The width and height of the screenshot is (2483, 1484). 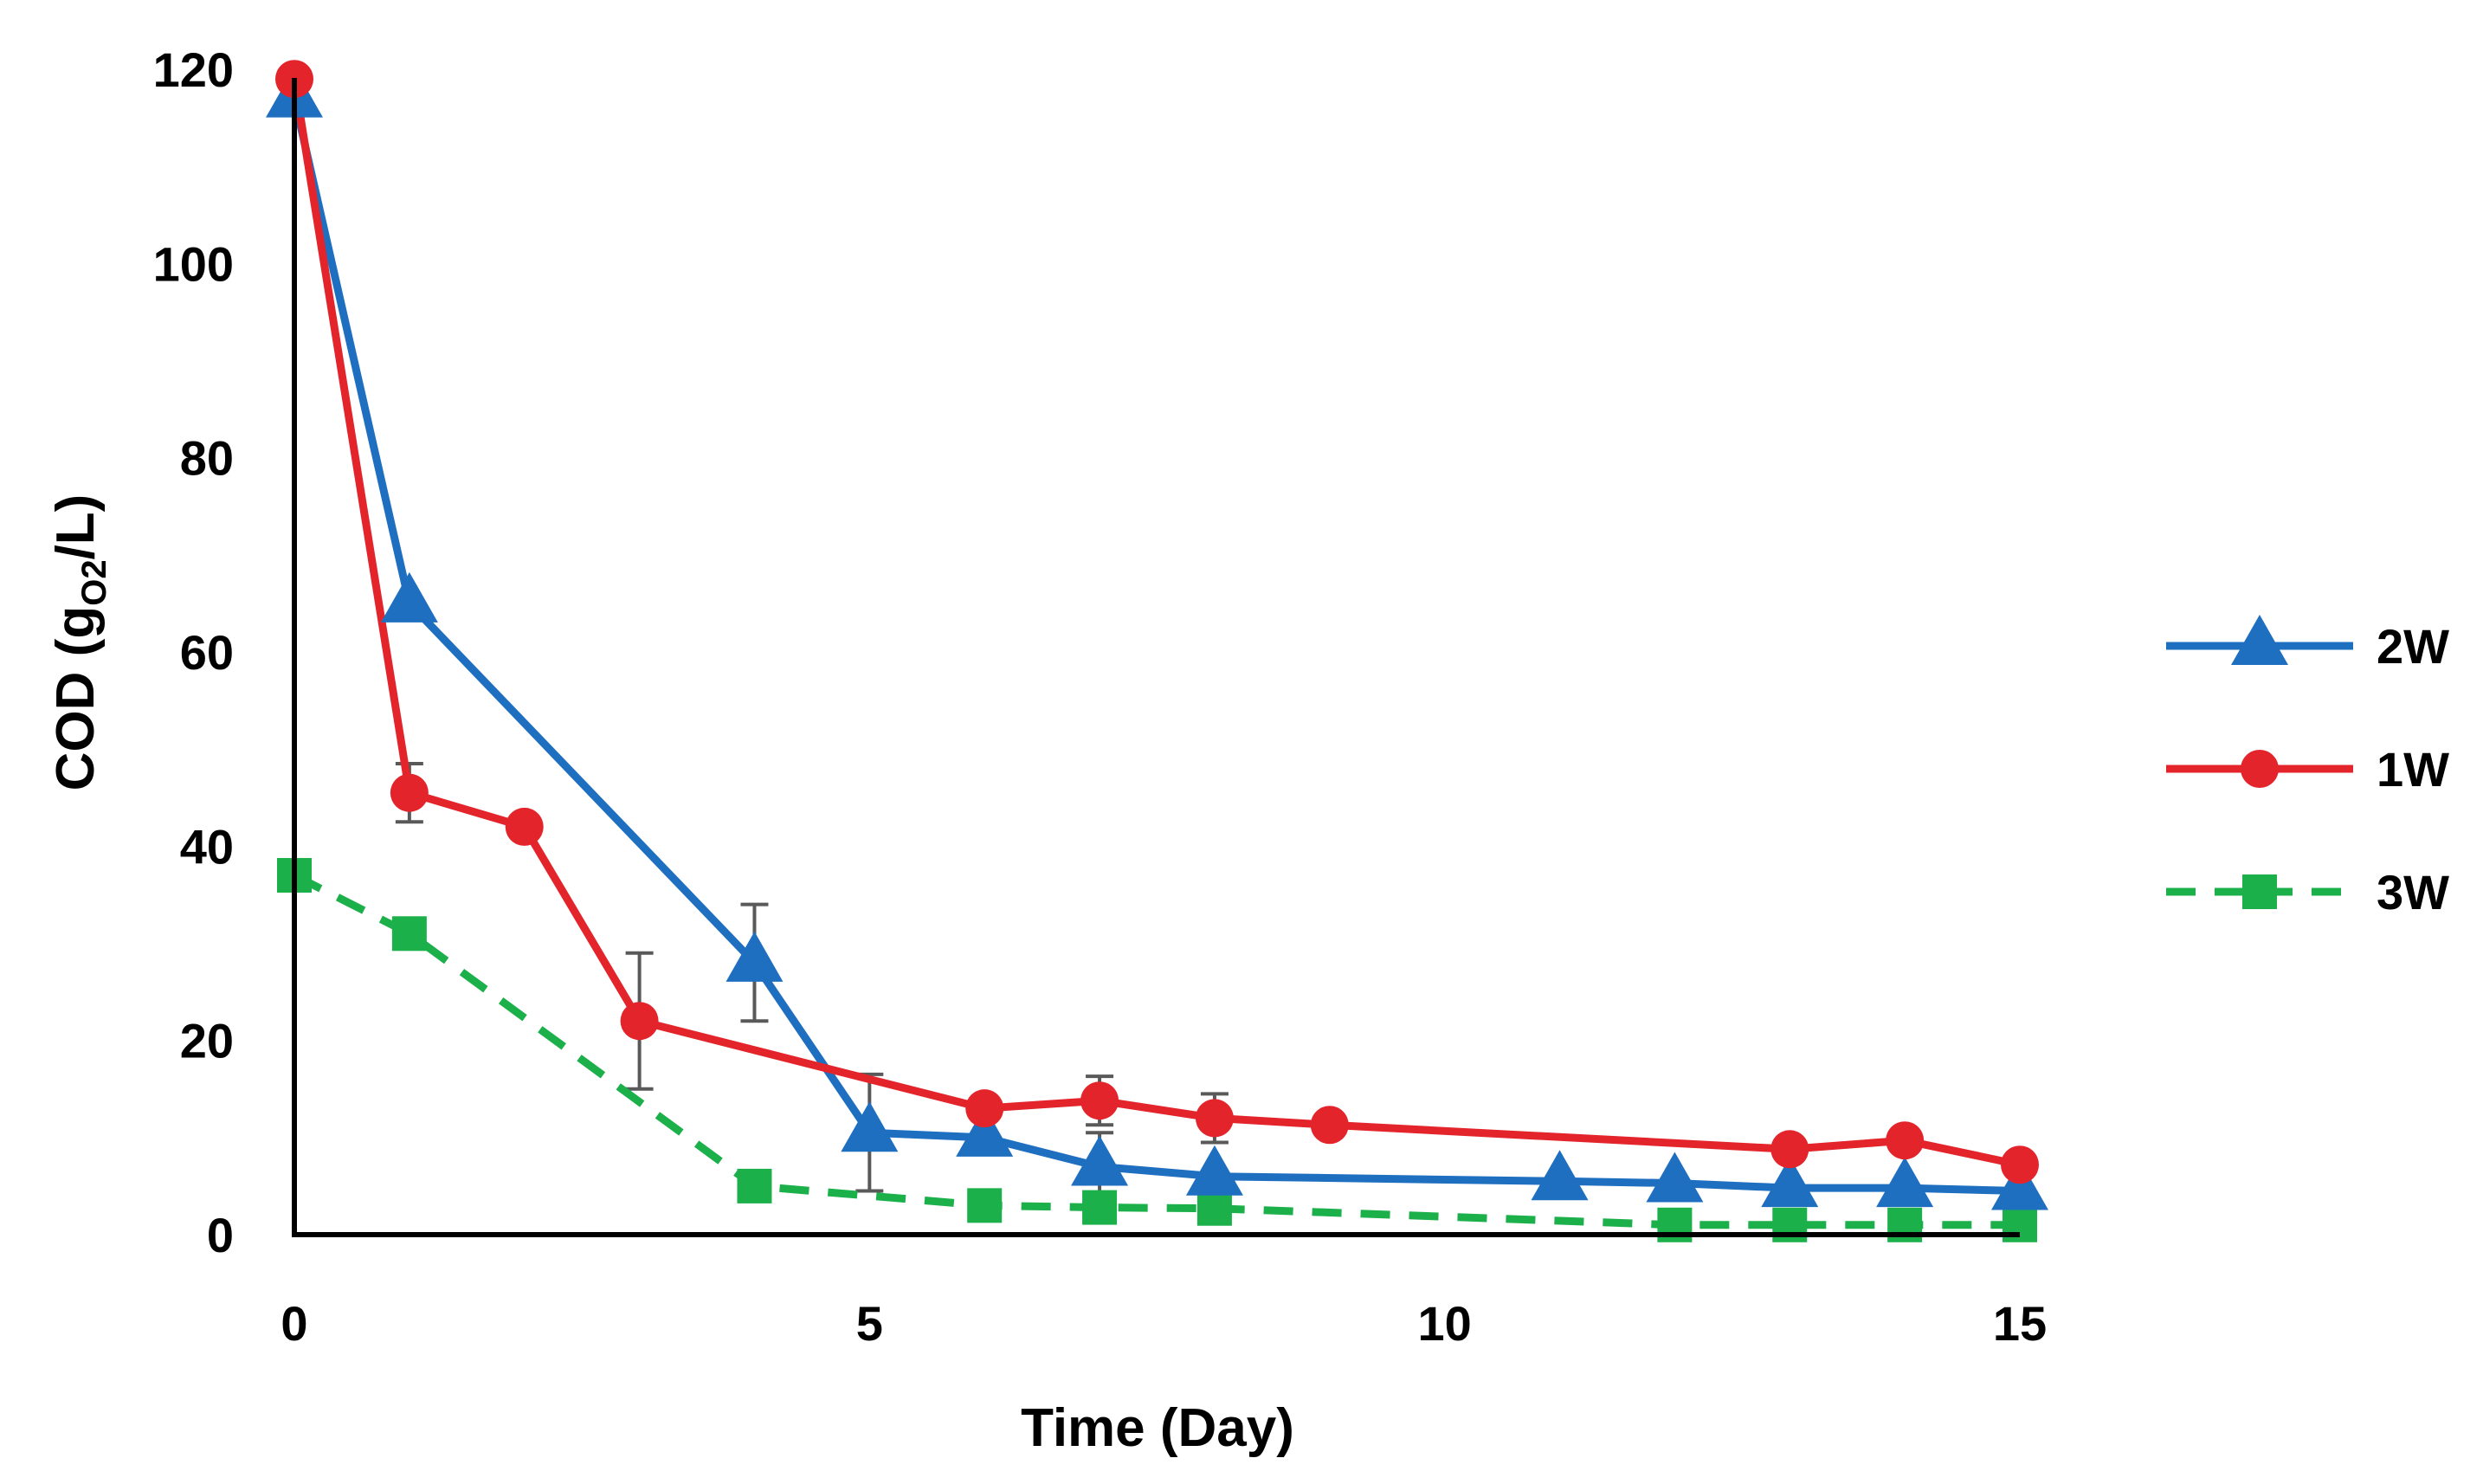 What do you see at coordinates (2020, 1323) in the screenshot?
I see `x-tick-label-15: 15` at bounding box center [2020, 1323].